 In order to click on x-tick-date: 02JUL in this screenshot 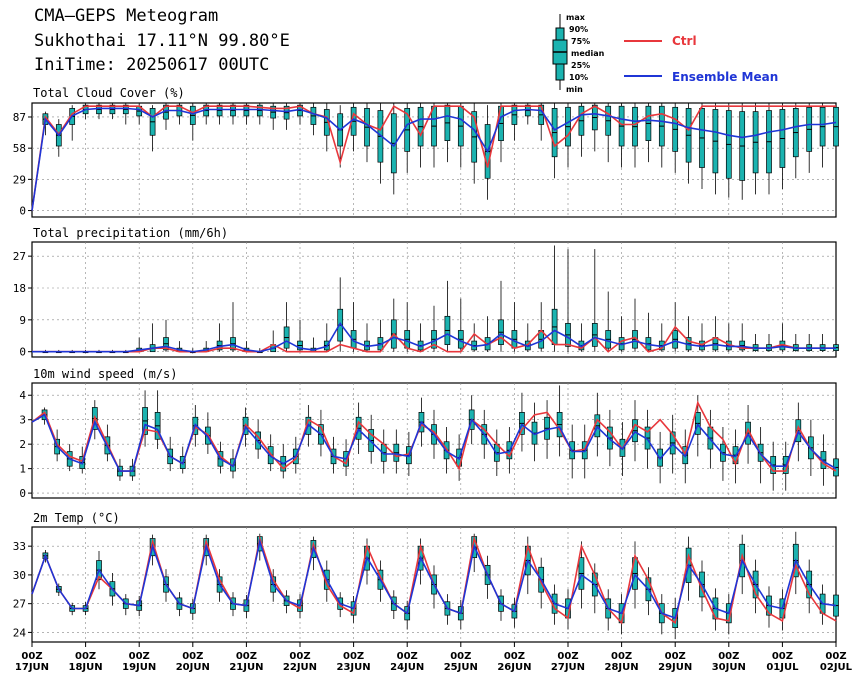, I will do `click(836, 667)`.